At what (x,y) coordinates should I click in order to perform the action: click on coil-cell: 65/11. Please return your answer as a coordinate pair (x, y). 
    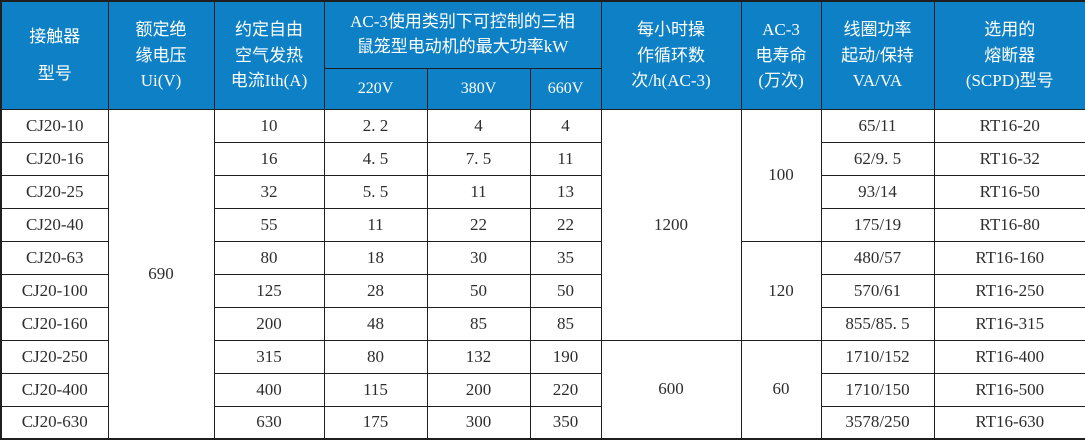
    Looking at the image, I should click on (877, 125).